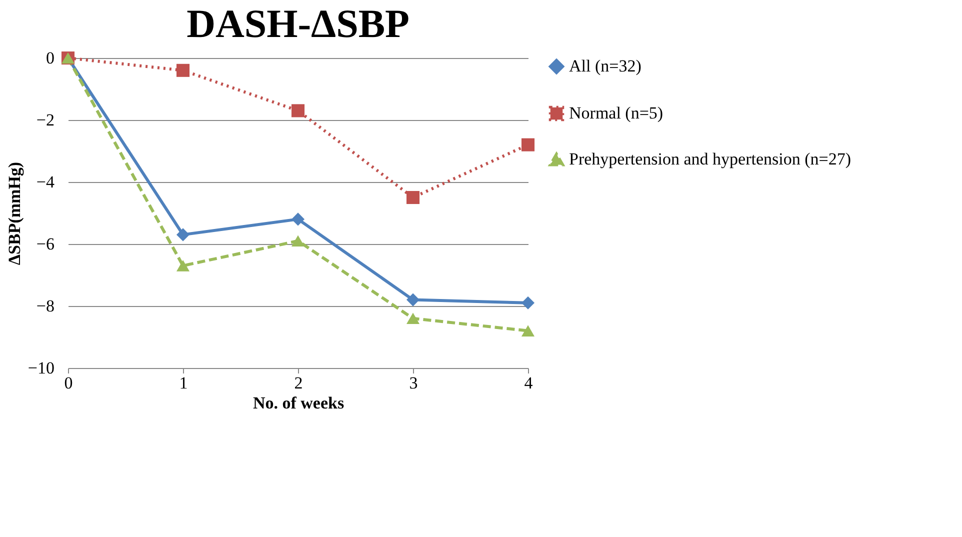  Describe the element at coordinates (50, 58) in the screenshot. I see `y-tick-label: 0` at that location.